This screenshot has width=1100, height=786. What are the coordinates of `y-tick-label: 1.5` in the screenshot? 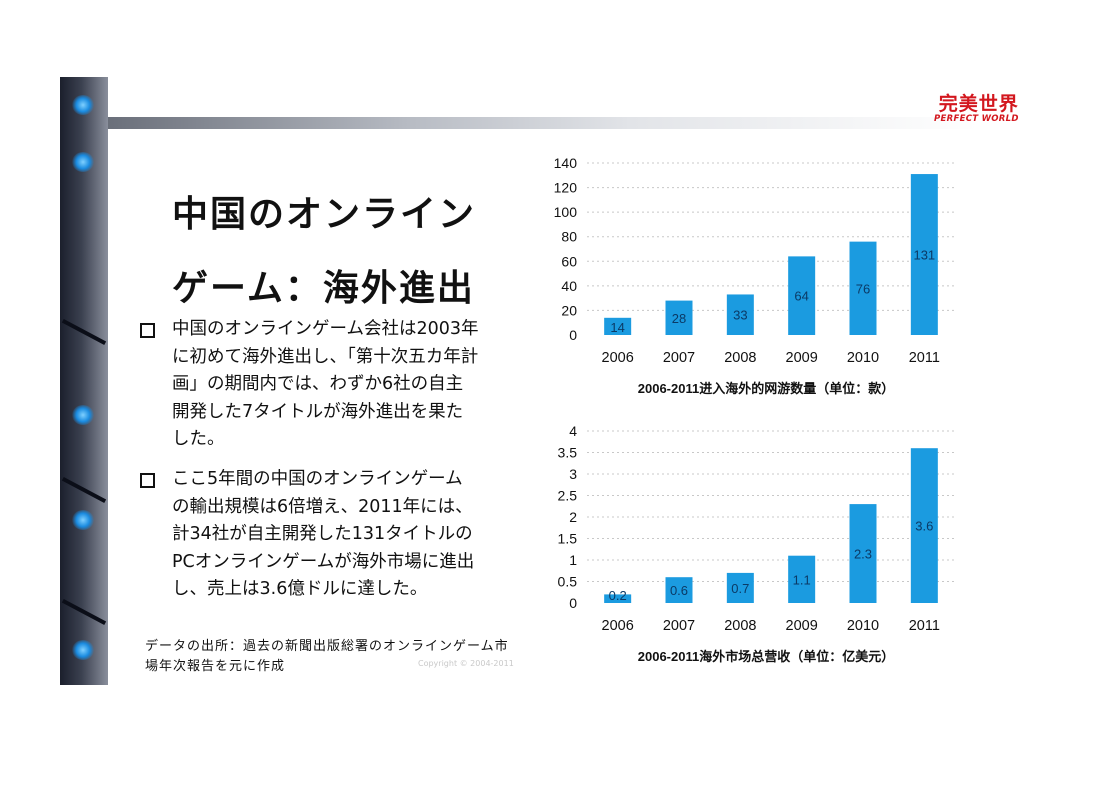 It's located at (568, 539).